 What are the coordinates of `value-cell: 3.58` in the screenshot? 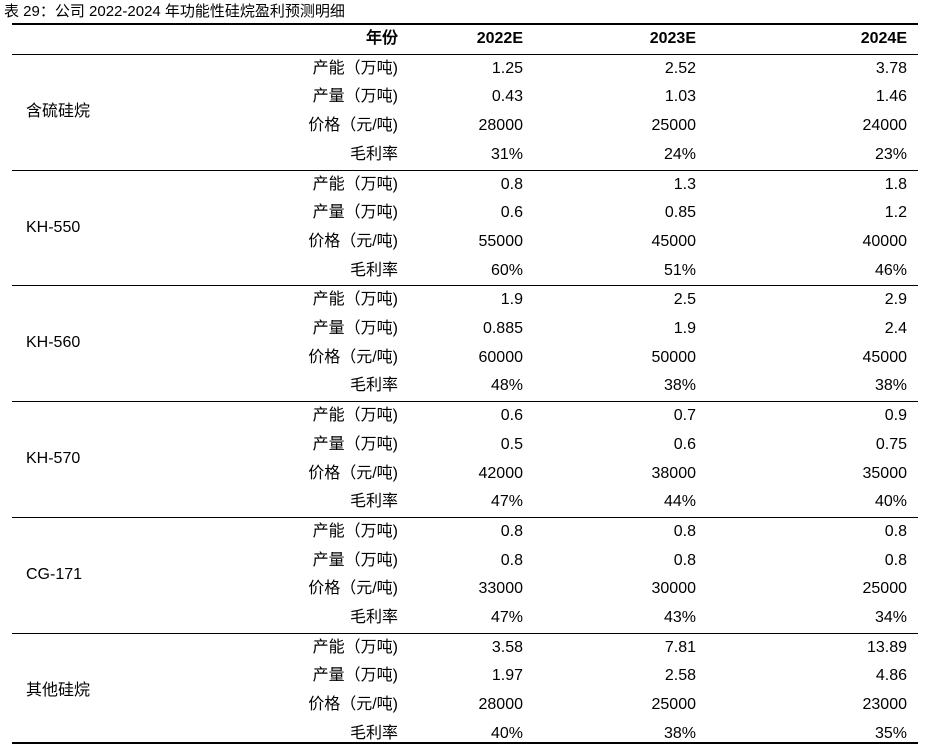 It's located at (507, 647).